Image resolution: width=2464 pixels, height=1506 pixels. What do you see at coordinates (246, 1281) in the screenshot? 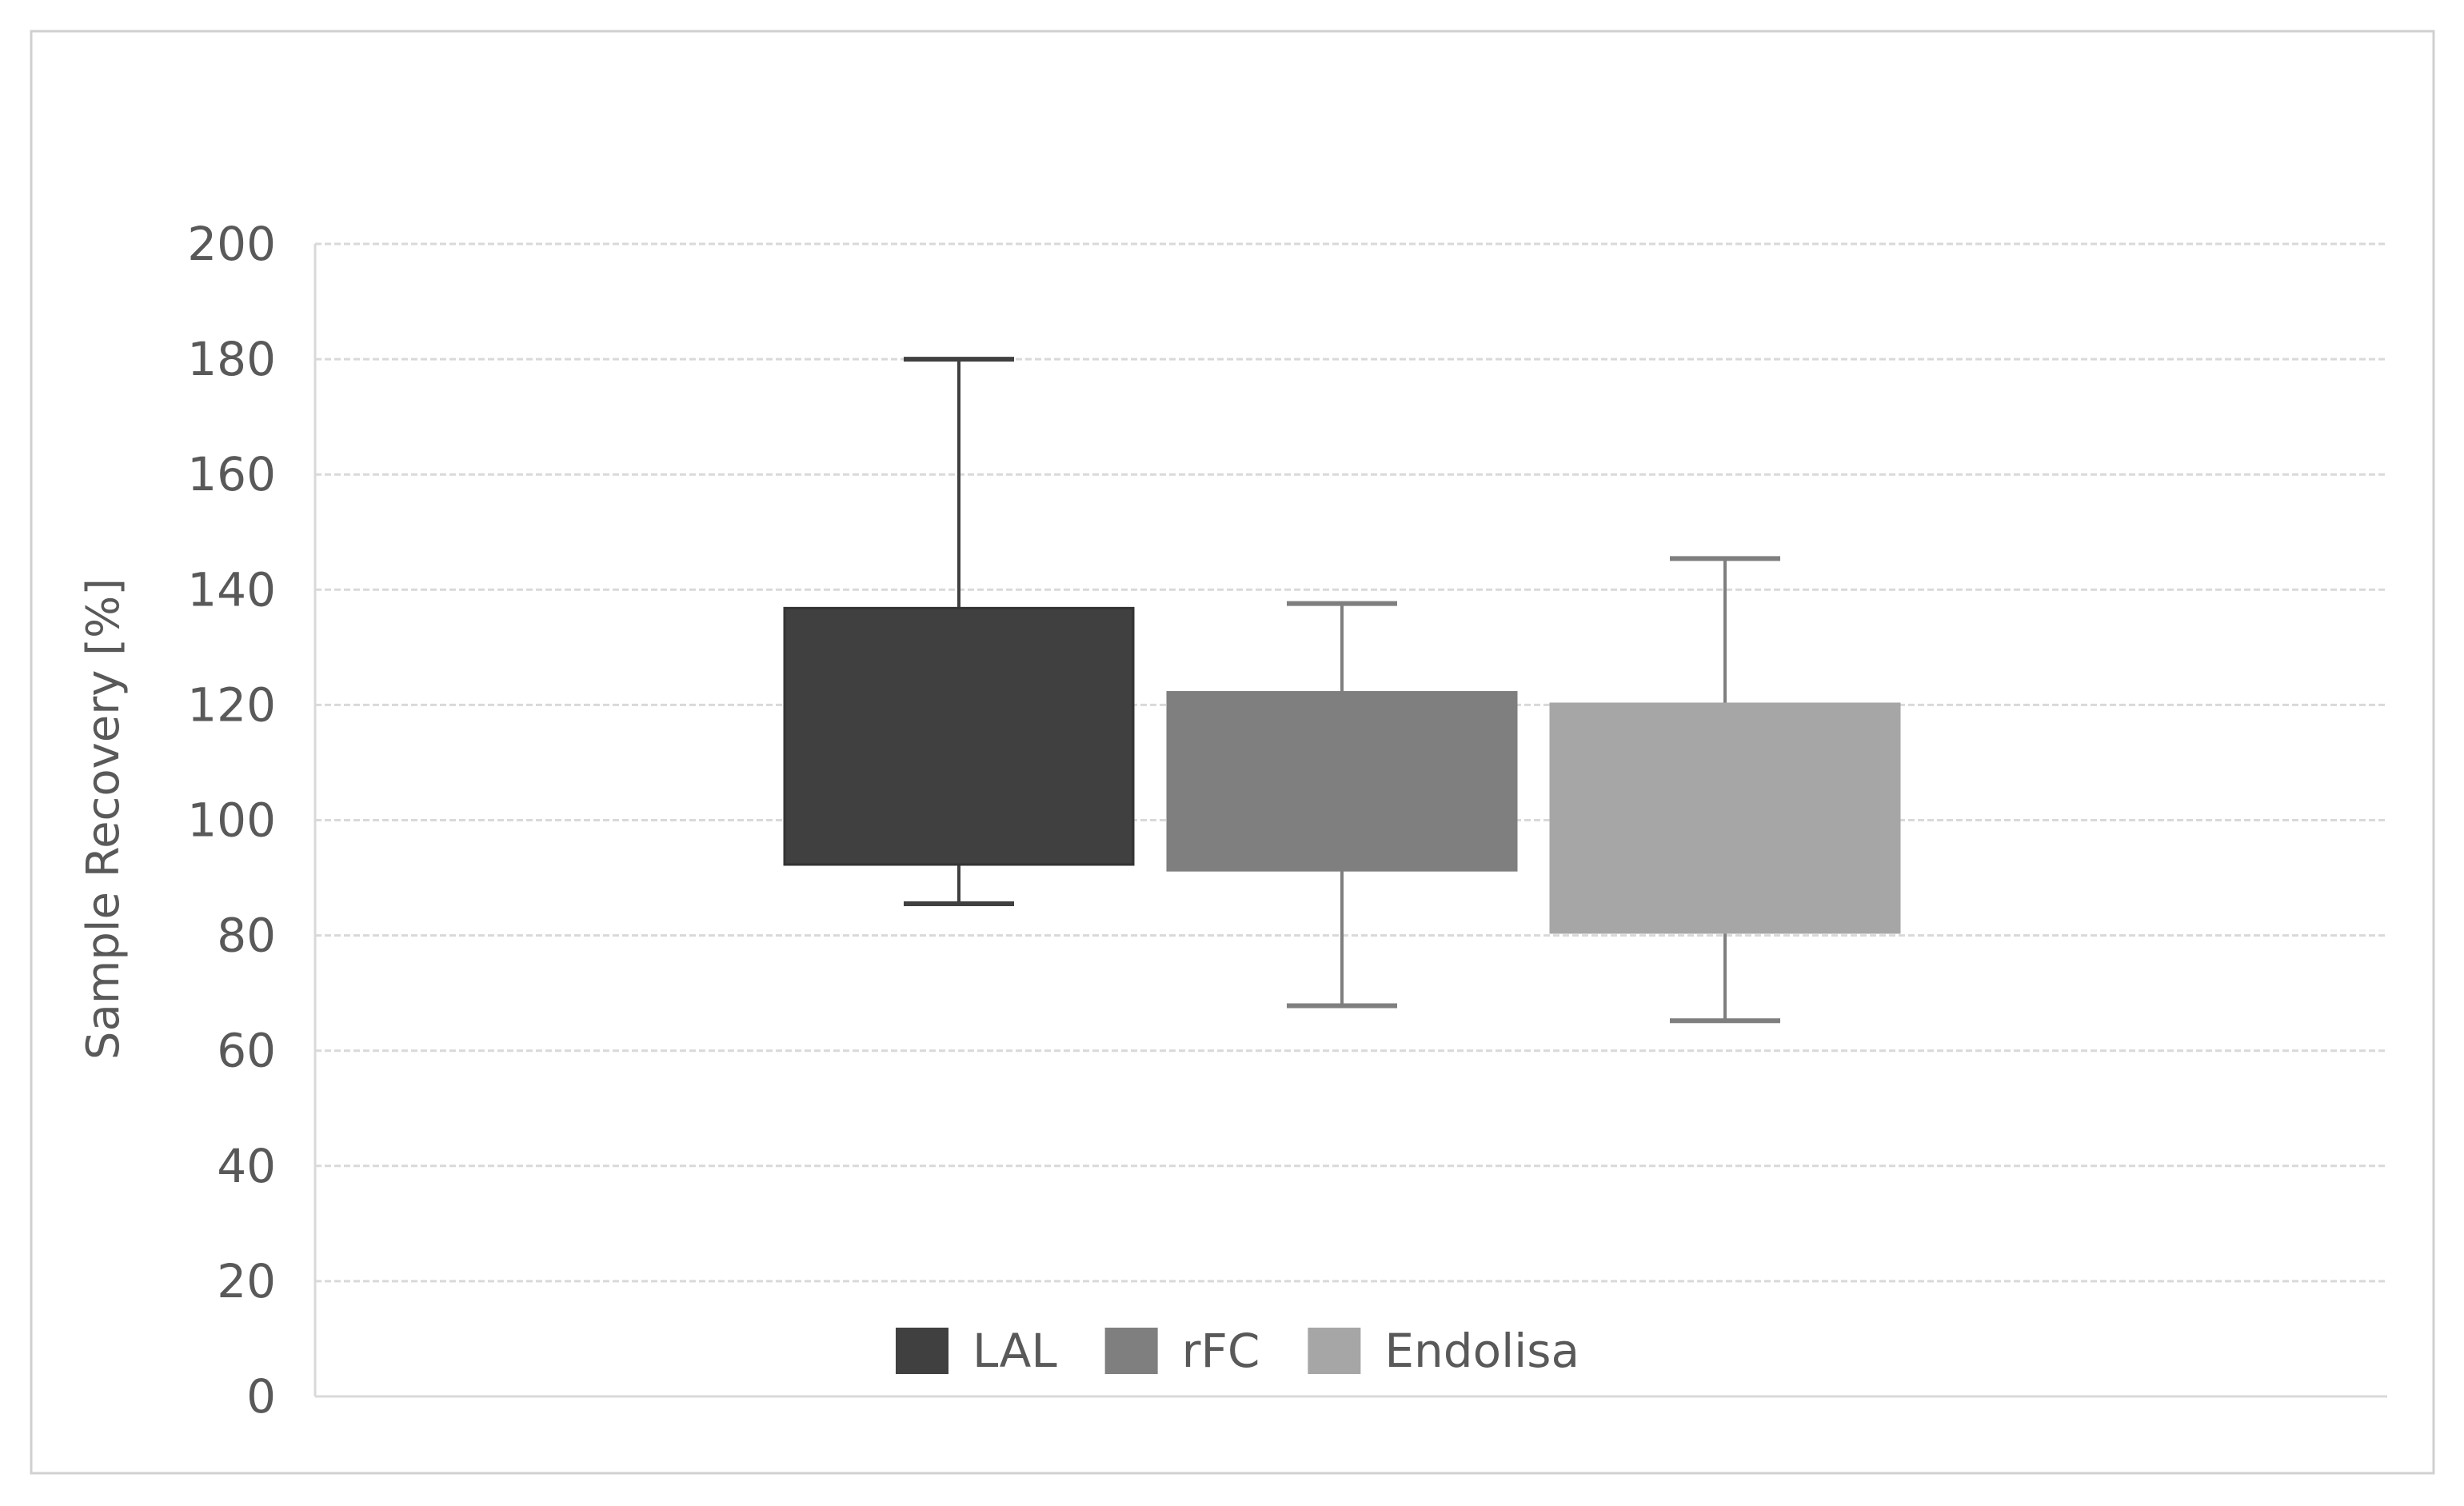
I see `y-tick-label: 20` at bounding box center [246, 1281].